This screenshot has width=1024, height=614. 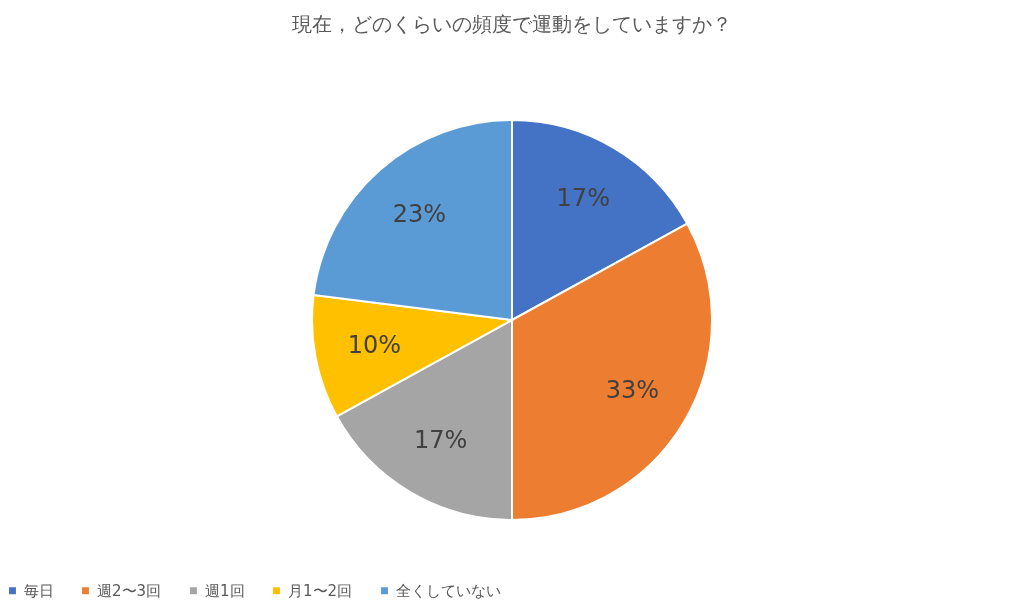 I want to click on data-label: 33%, so click(x=632, y=390).